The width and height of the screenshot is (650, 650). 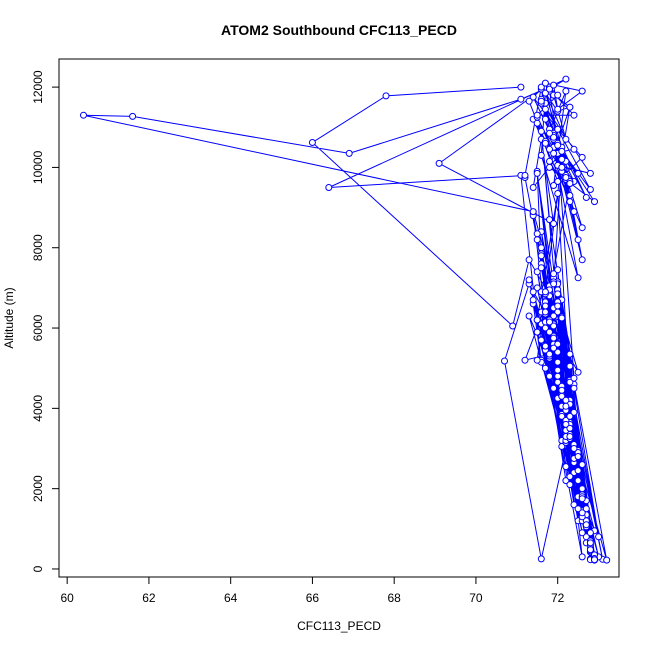 I want to click on y-tick-label: 8000, so click(x=38, y=247).